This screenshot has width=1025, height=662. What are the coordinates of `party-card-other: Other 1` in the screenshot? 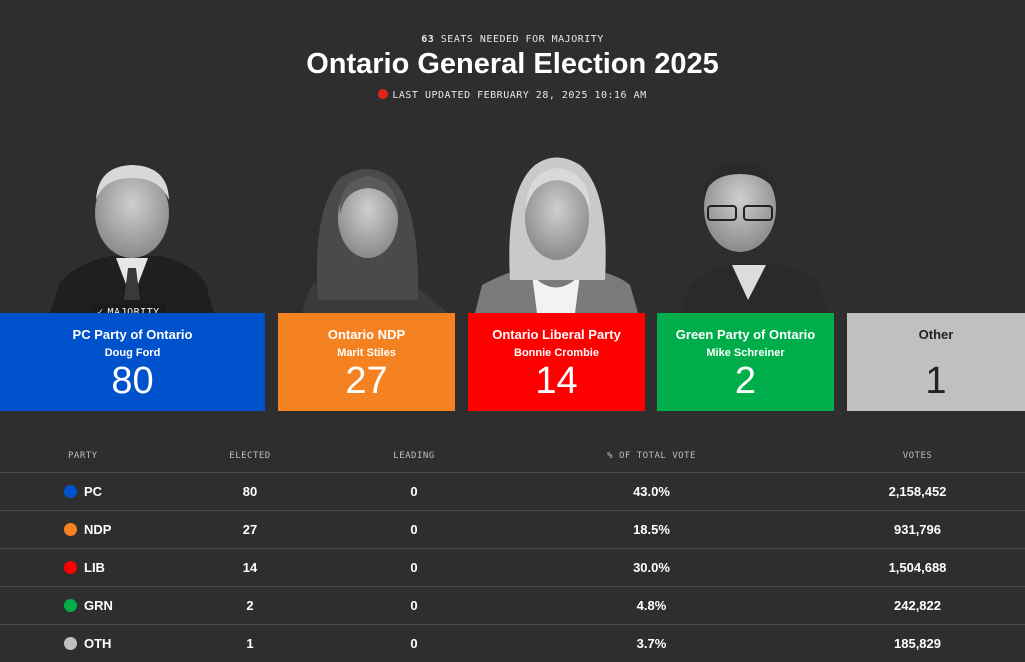 It's located at (936, 362).